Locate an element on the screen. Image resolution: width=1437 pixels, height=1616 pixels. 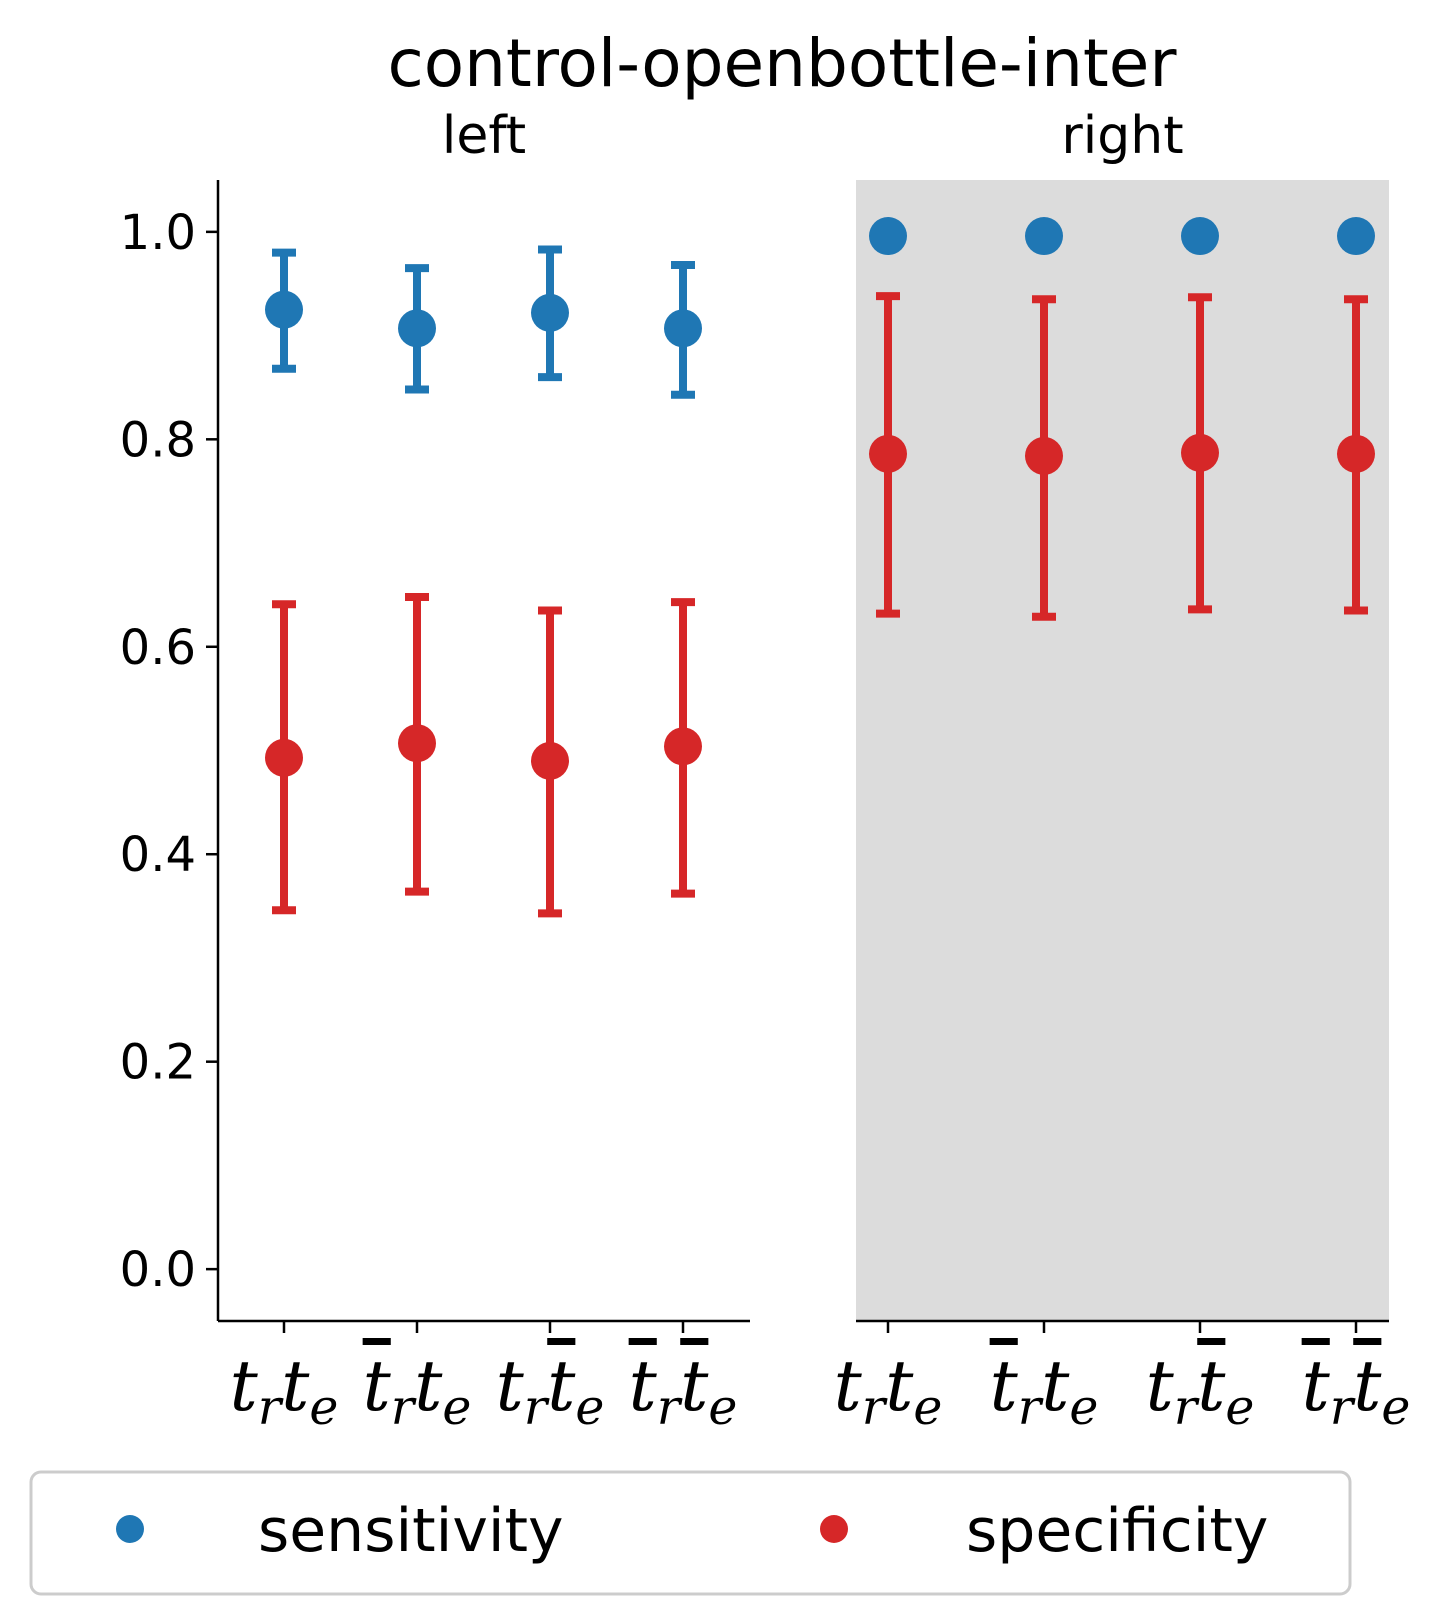
y-tick-label: 0.6 is located at coordinates (158, 648).